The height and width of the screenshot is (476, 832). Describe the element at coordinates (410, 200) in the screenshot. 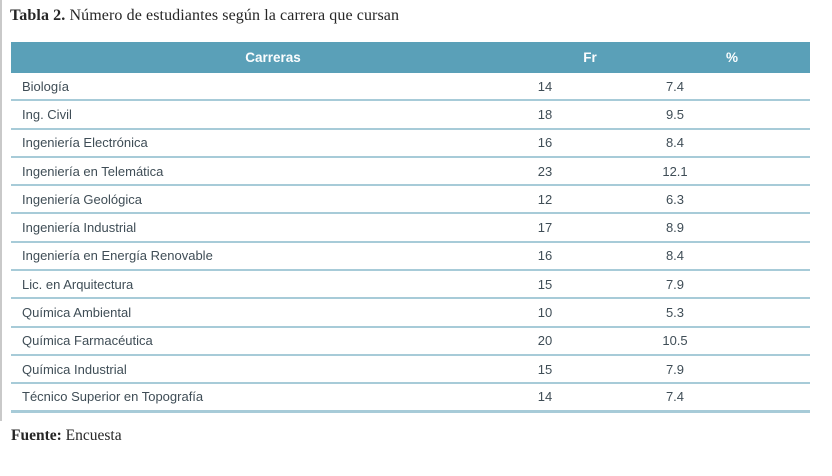

I see `table-row: Ingeniería Geológica 12 6.3` at that location.